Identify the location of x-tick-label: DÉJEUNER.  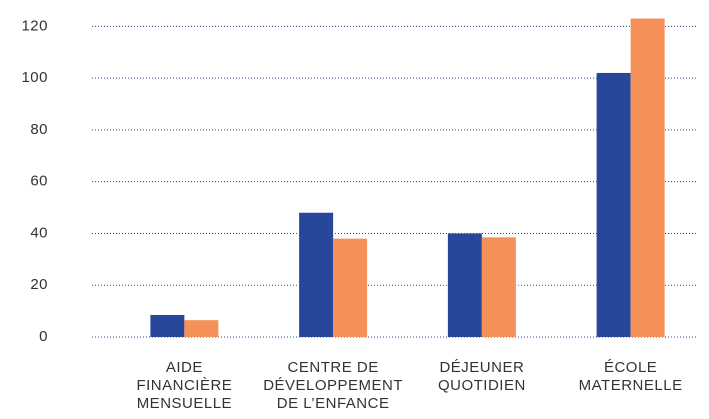
(481, 367).